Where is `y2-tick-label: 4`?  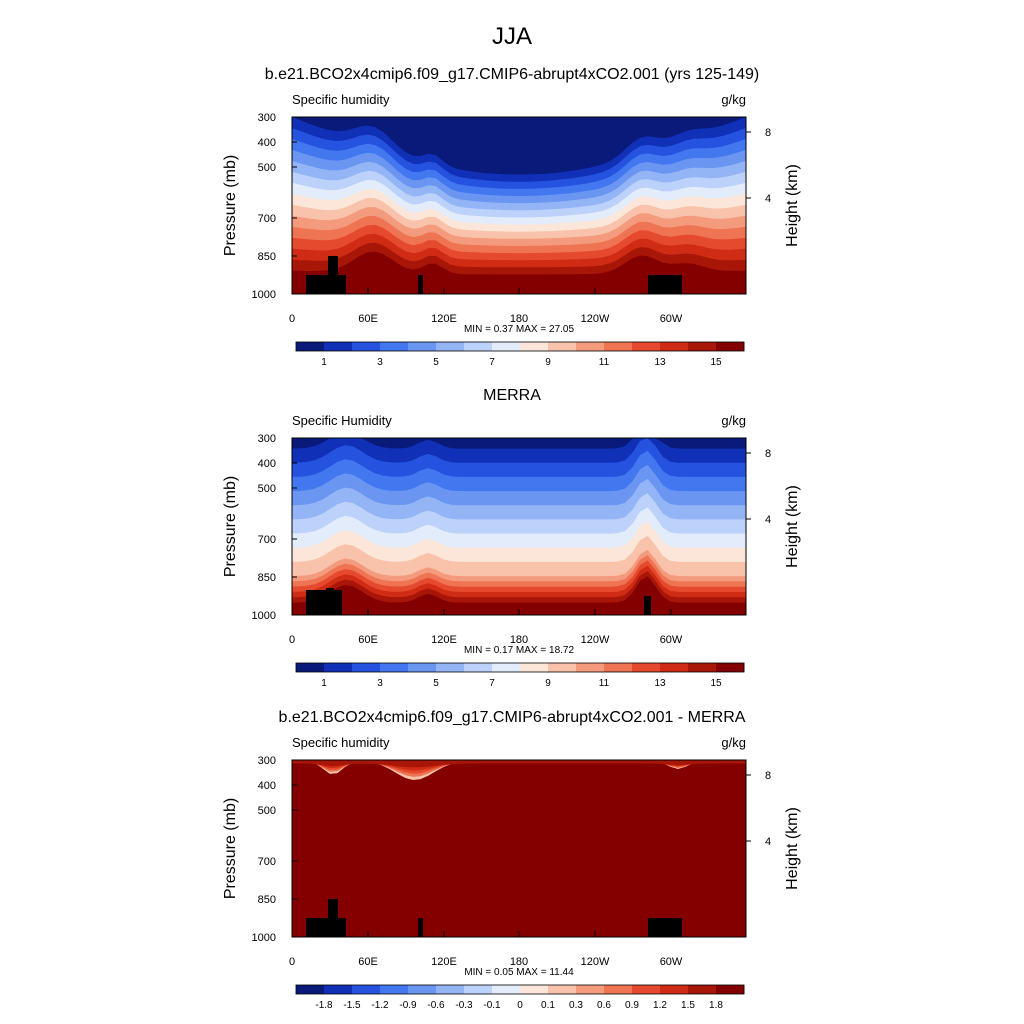 y2-tick-label: 4 is located at coordinates (768, 842).